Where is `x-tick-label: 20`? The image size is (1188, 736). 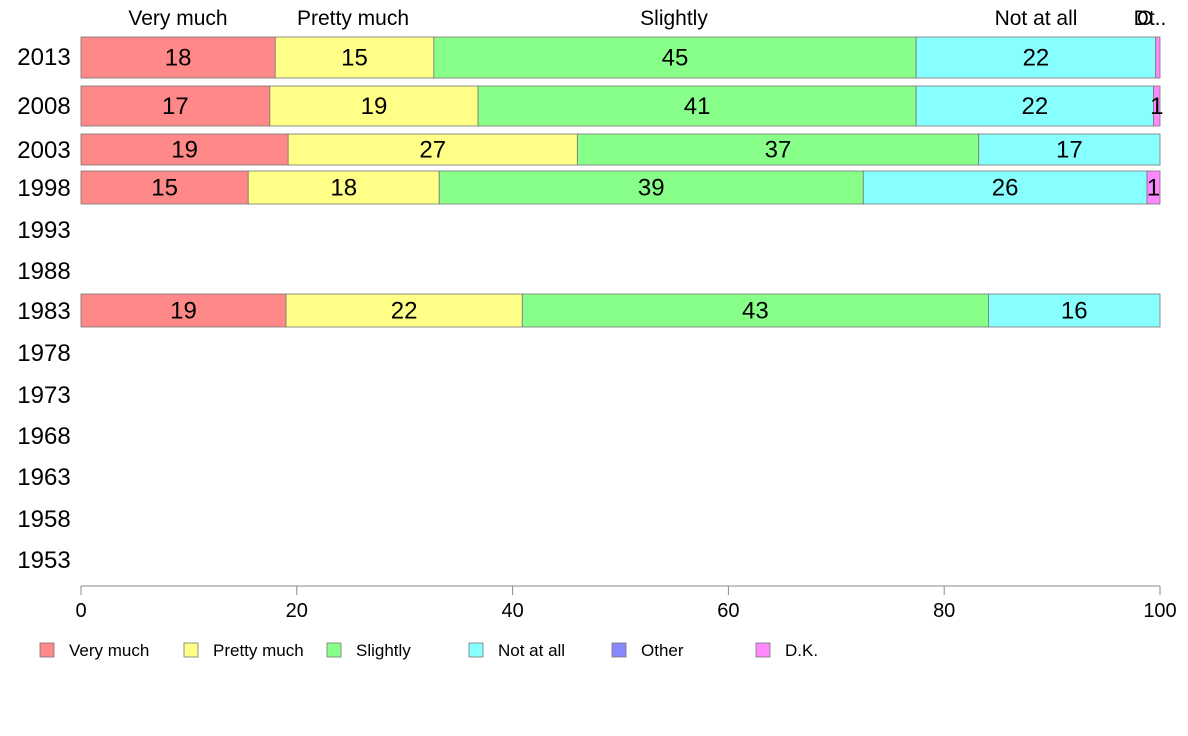 x-tick-label: 20 is located at coordinates (297, 611).